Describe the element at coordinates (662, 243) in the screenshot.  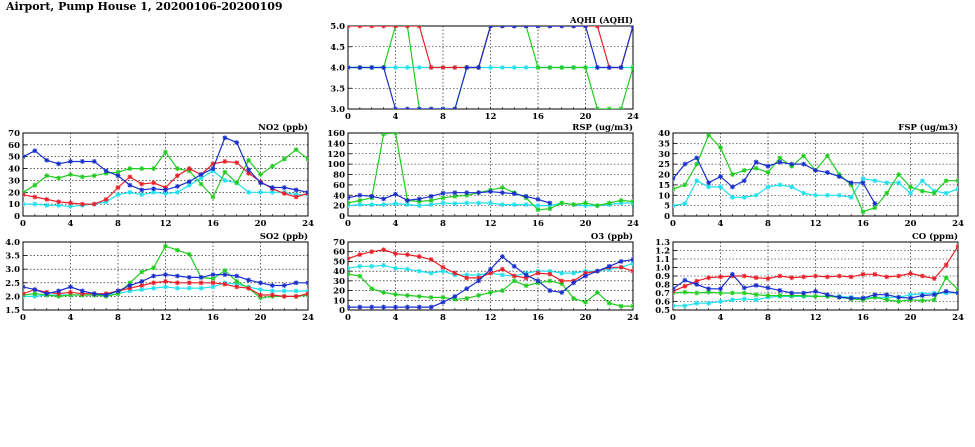
I see `y-tick-label: 1.3` at that location.